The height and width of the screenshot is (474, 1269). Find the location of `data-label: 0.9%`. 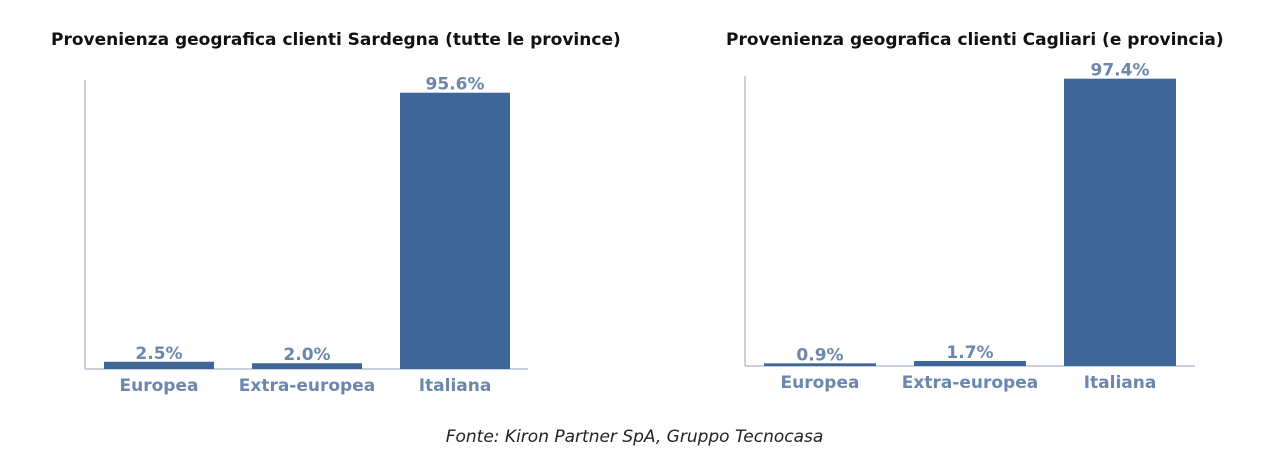

data-label: 0.9% is located at coordinates (819, 355).